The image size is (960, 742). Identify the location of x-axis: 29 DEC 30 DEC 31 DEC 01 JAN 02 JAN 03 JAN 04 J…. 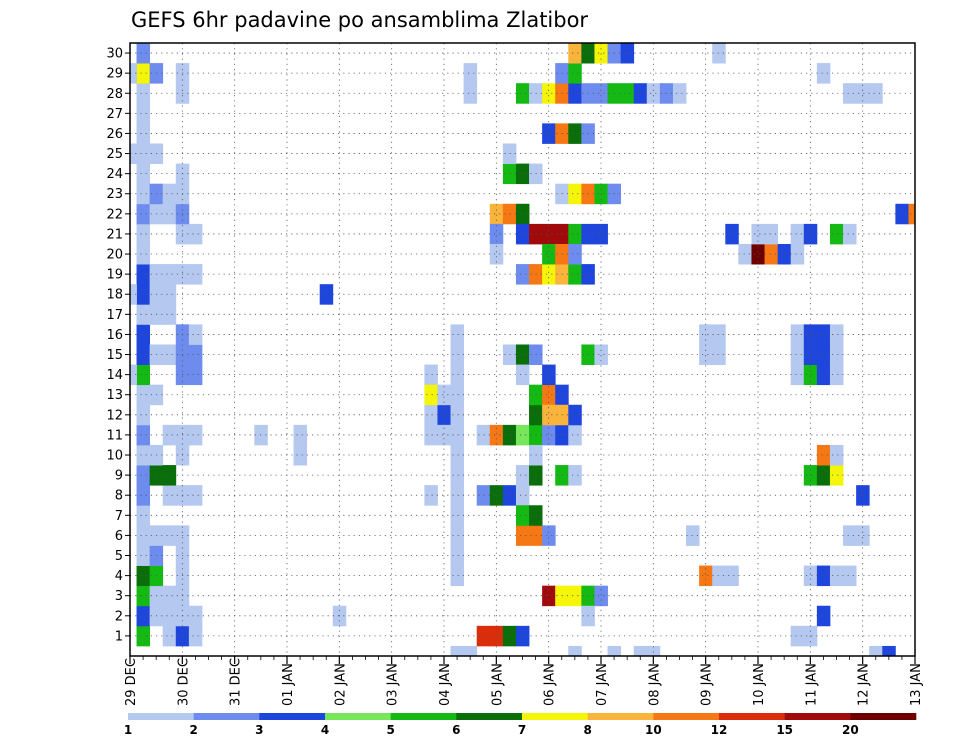
(524, 681).